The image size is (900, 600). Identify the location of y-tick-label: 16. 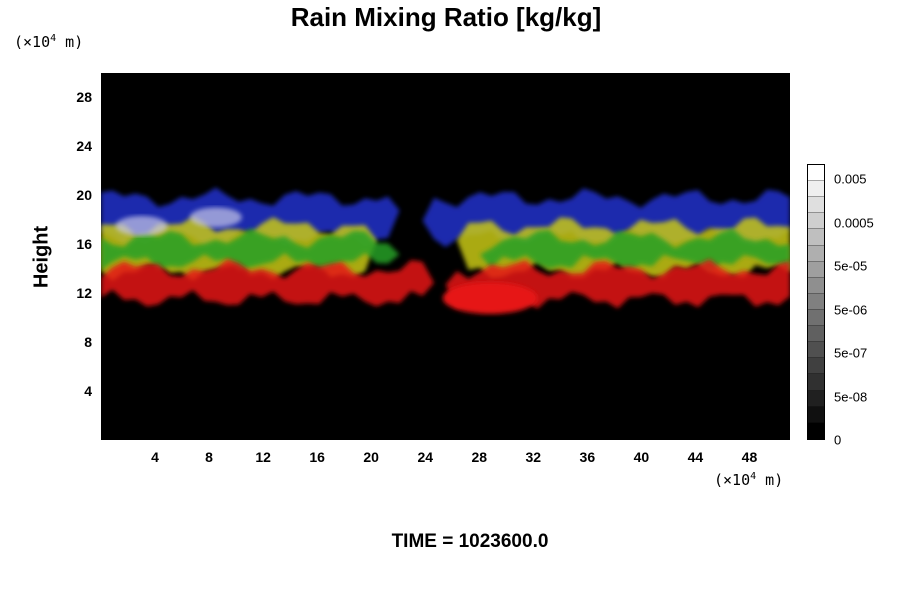
(84, 244).